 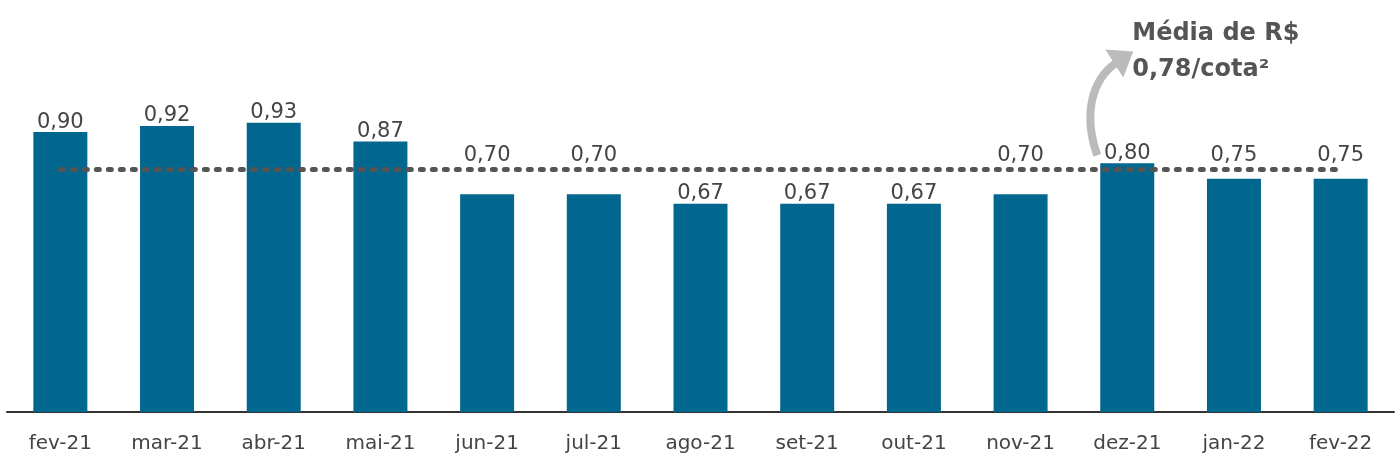 I want to click on x-tick-label: ago-21, so click(x=700, y=442).